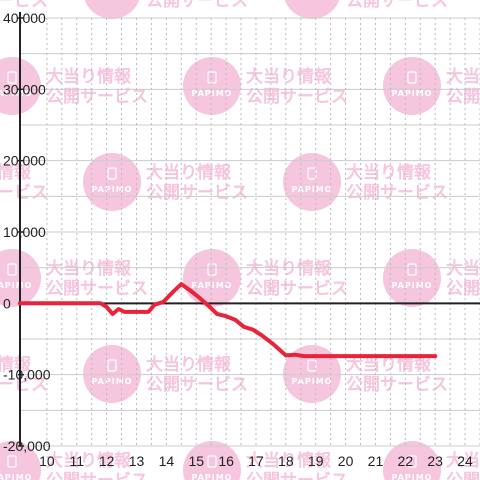 The width and height of the screenshot is (480, 480). Describe the element at coordinates (167, 461) in the screenshot. I see `x-tick-label: 14` at that location.